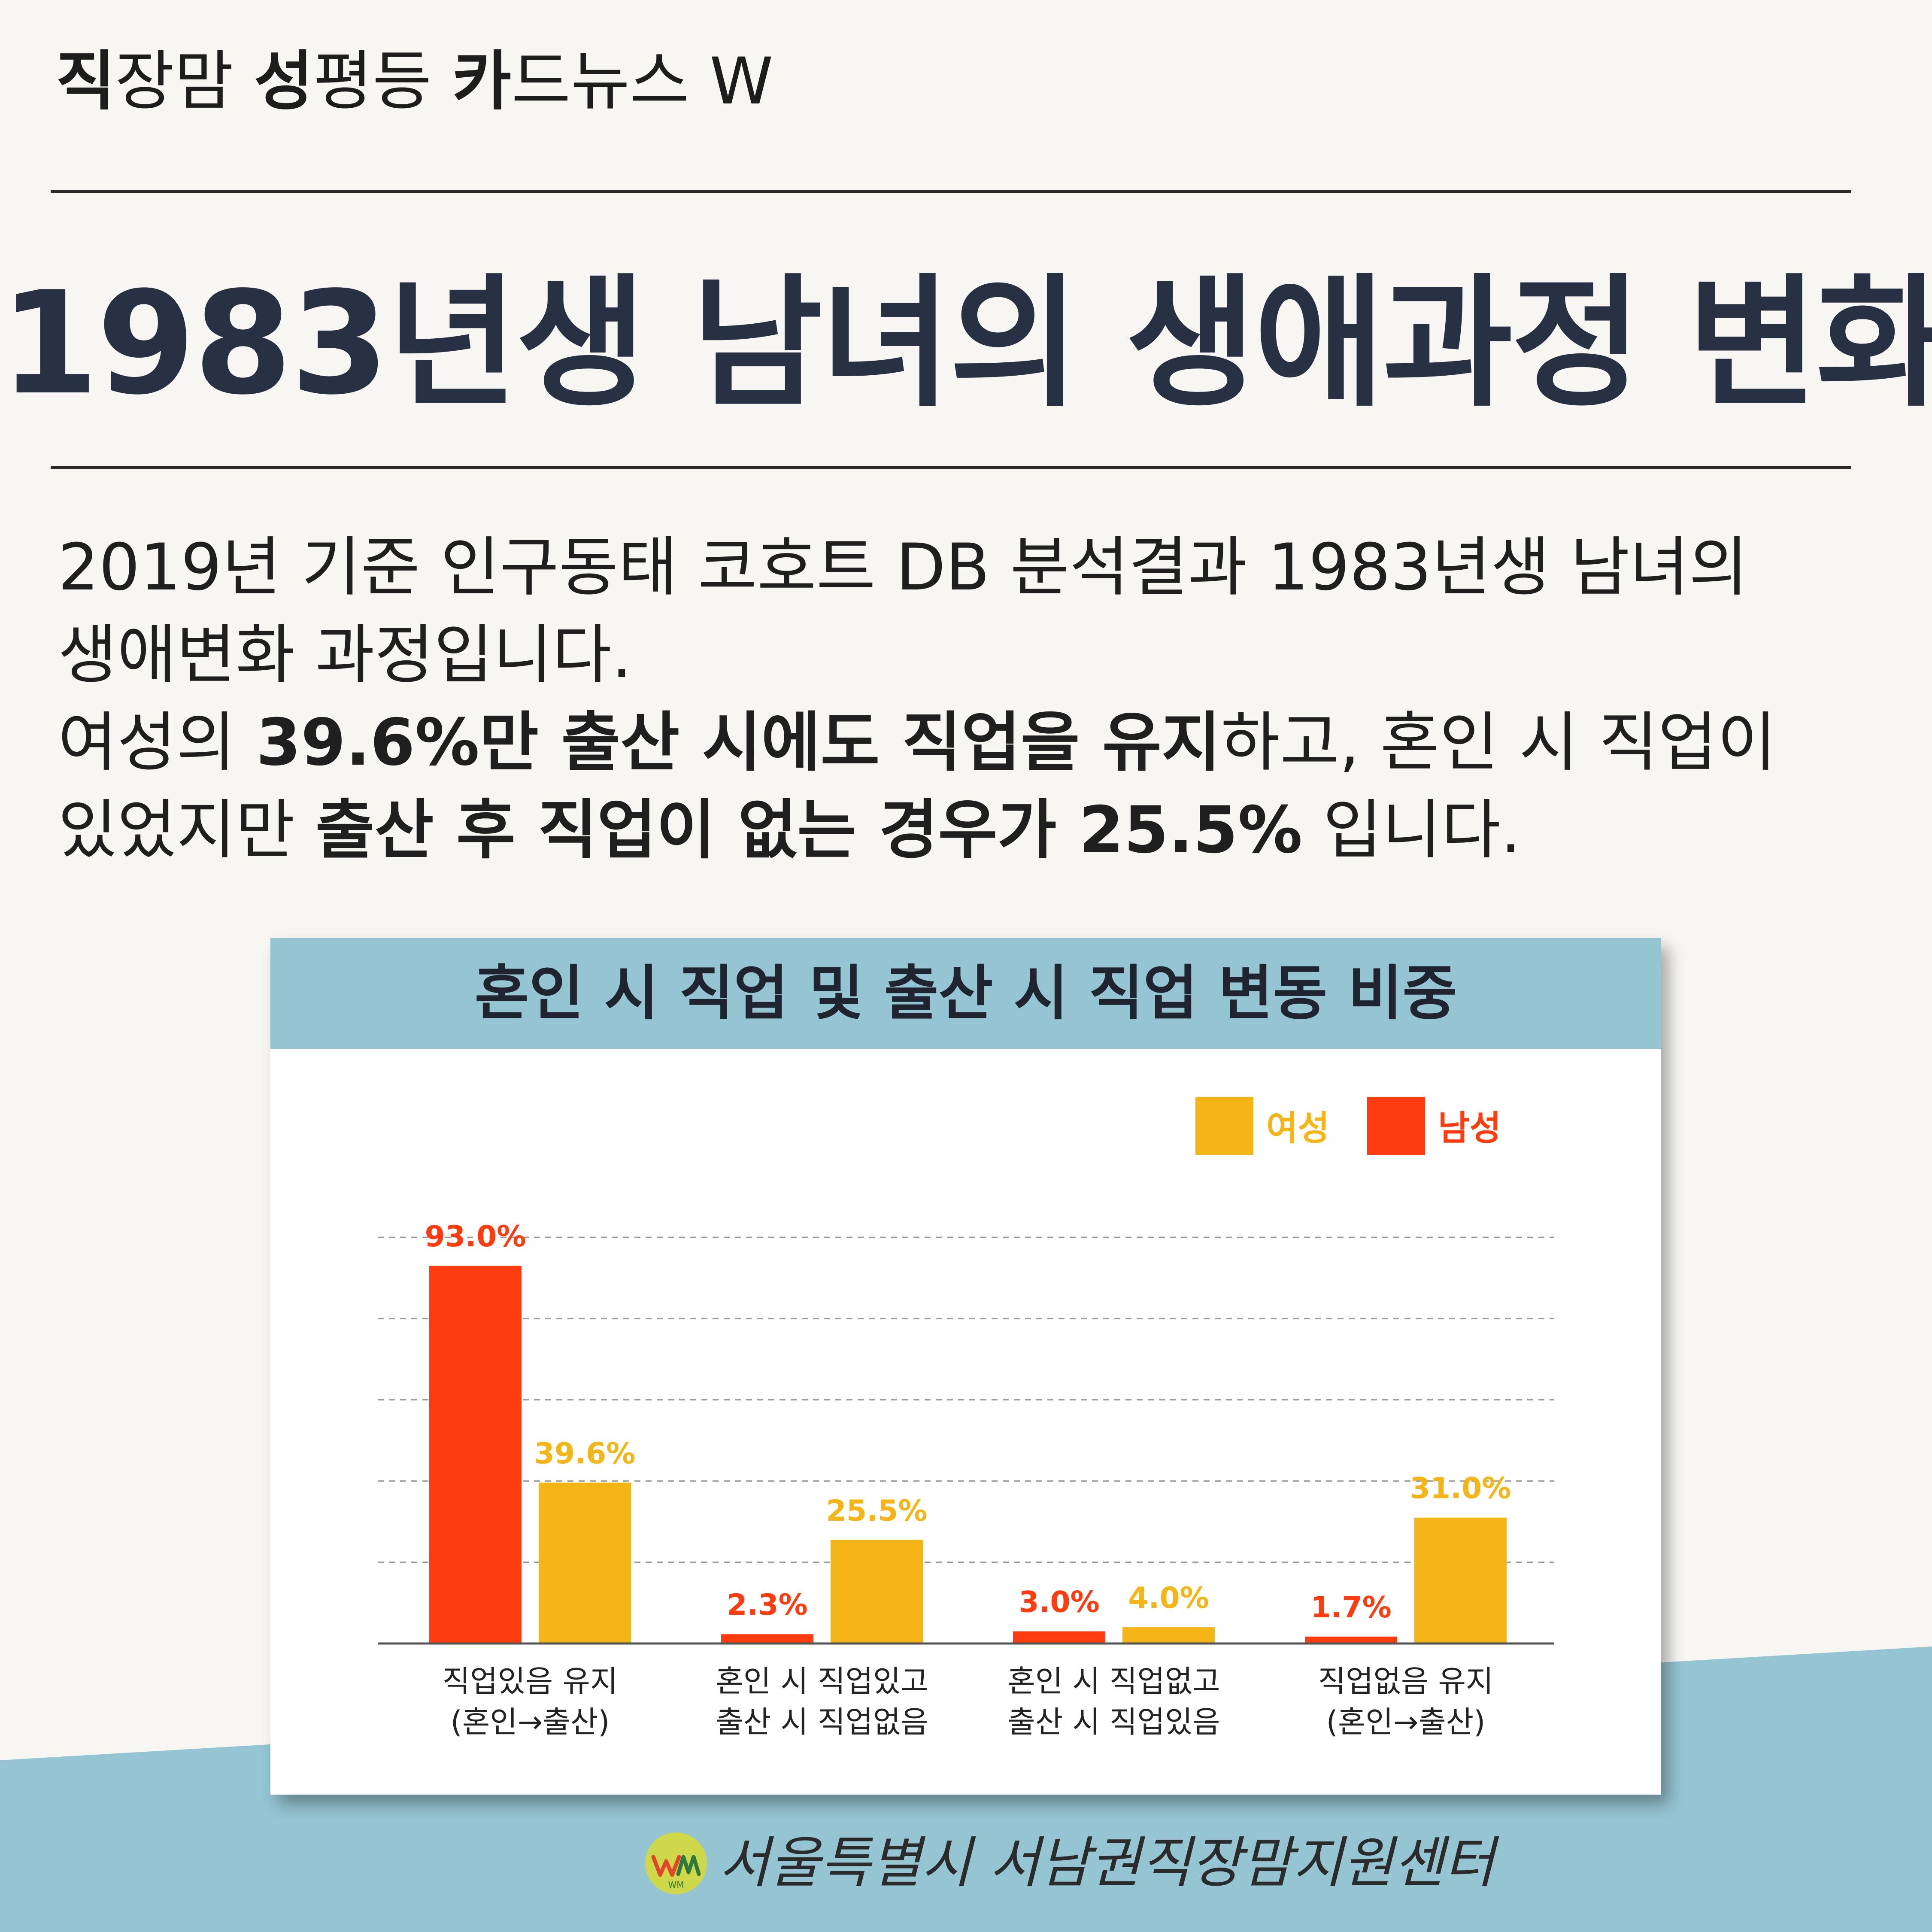 This screenshot has height=1932, width=1932. What do you see at coordinates (530, 1682) in the screenshot?
I see `category-label: 직업있음 유지` at bounding box center [530, 1682].